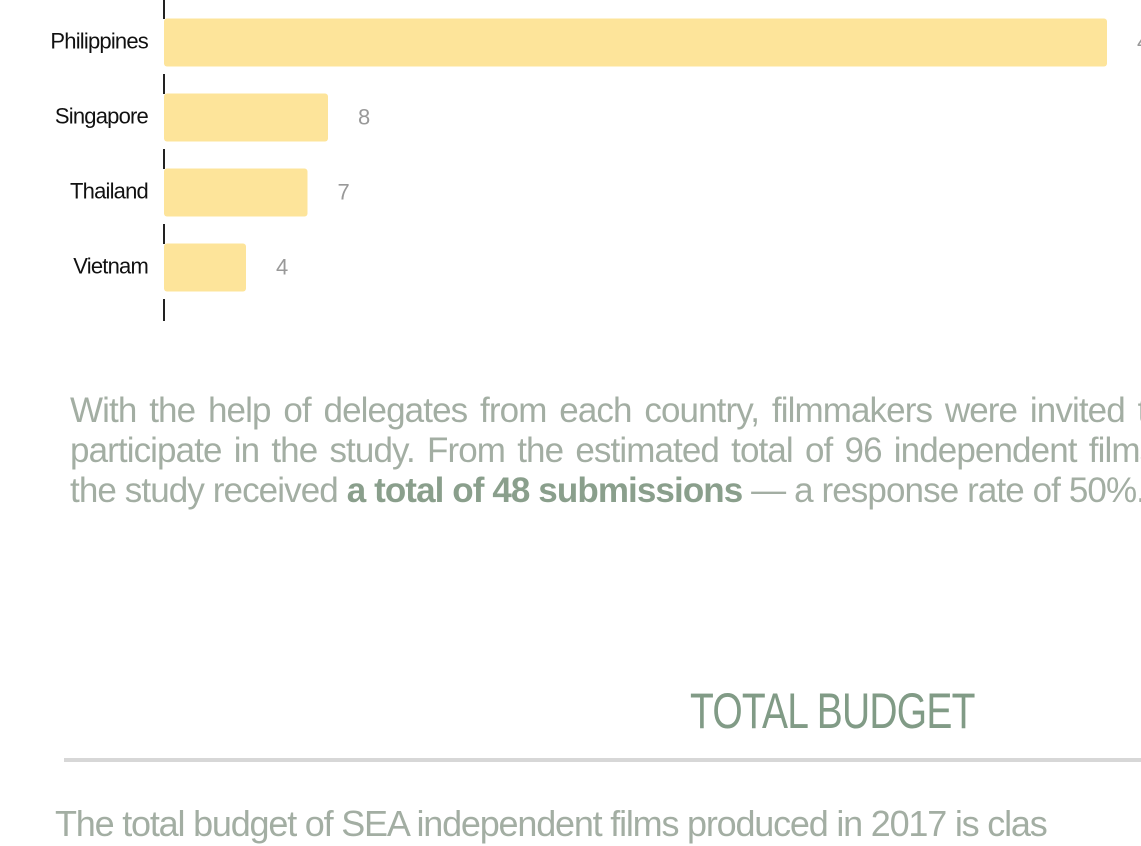 This screenshot has height=846, width=1141. Describe the element at coordinates (344, 191) in the screenshot. I see `value-label: 7` at that location.